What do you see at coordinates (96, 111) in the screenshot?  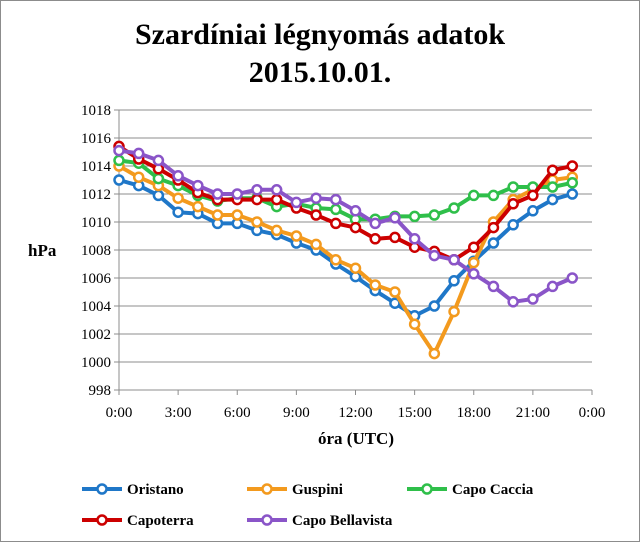 I see `y-tick-label: 1018` at bounding box center [96, 111].